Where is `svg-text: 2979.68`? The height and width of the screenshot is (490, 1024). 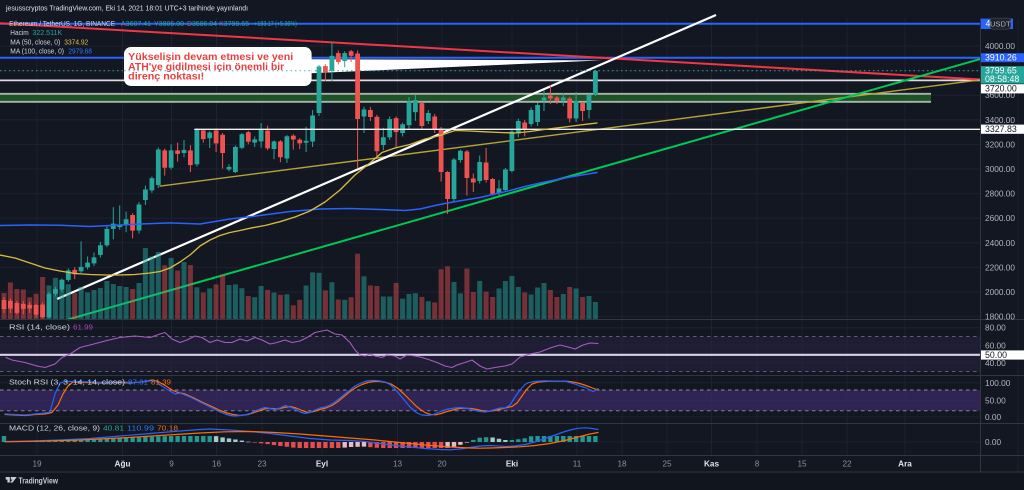
svg-text: 2979.68 is located at coordinates (80, 51).